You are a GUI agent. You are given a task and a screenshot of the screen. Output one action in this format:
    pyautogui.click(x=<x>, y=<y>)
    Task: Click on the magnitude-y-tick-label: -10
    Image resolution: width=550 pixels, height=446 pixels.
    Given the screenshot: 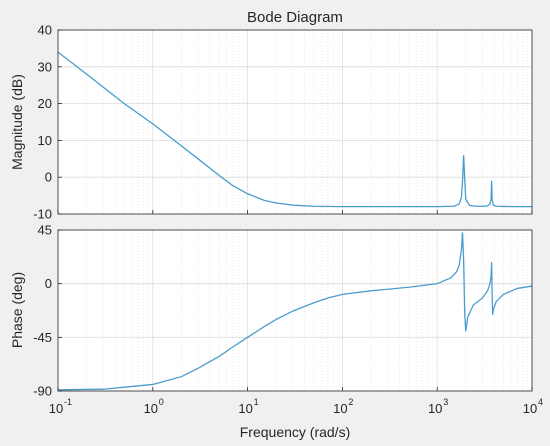 What is the action you would take?
    pyautogui.click(x=42, y=214)
    